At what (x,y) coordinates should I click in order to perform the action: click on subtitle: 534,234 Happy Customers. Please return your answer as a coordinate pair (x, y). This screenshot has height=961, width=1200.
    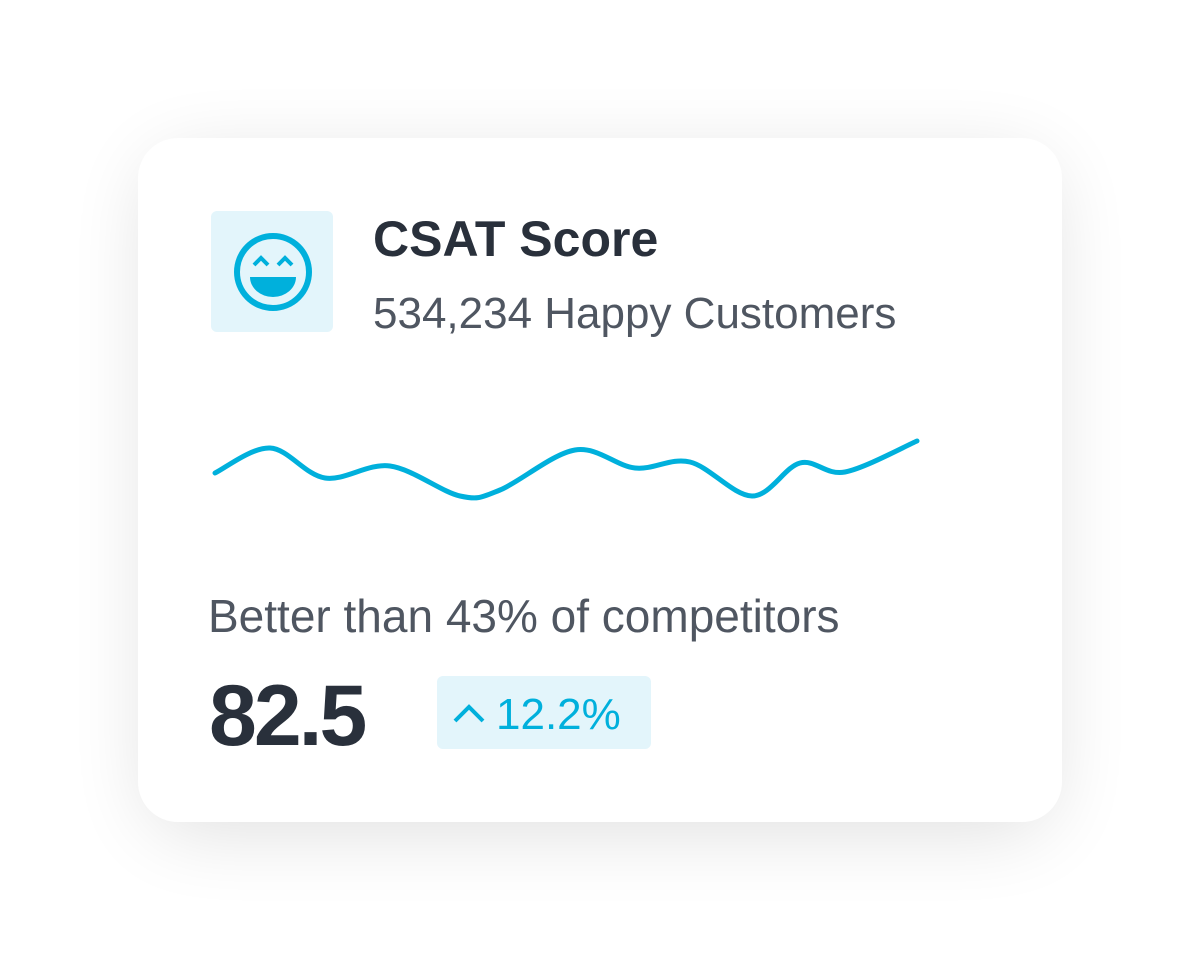
    Looking at the image, I should click on (634, 313).